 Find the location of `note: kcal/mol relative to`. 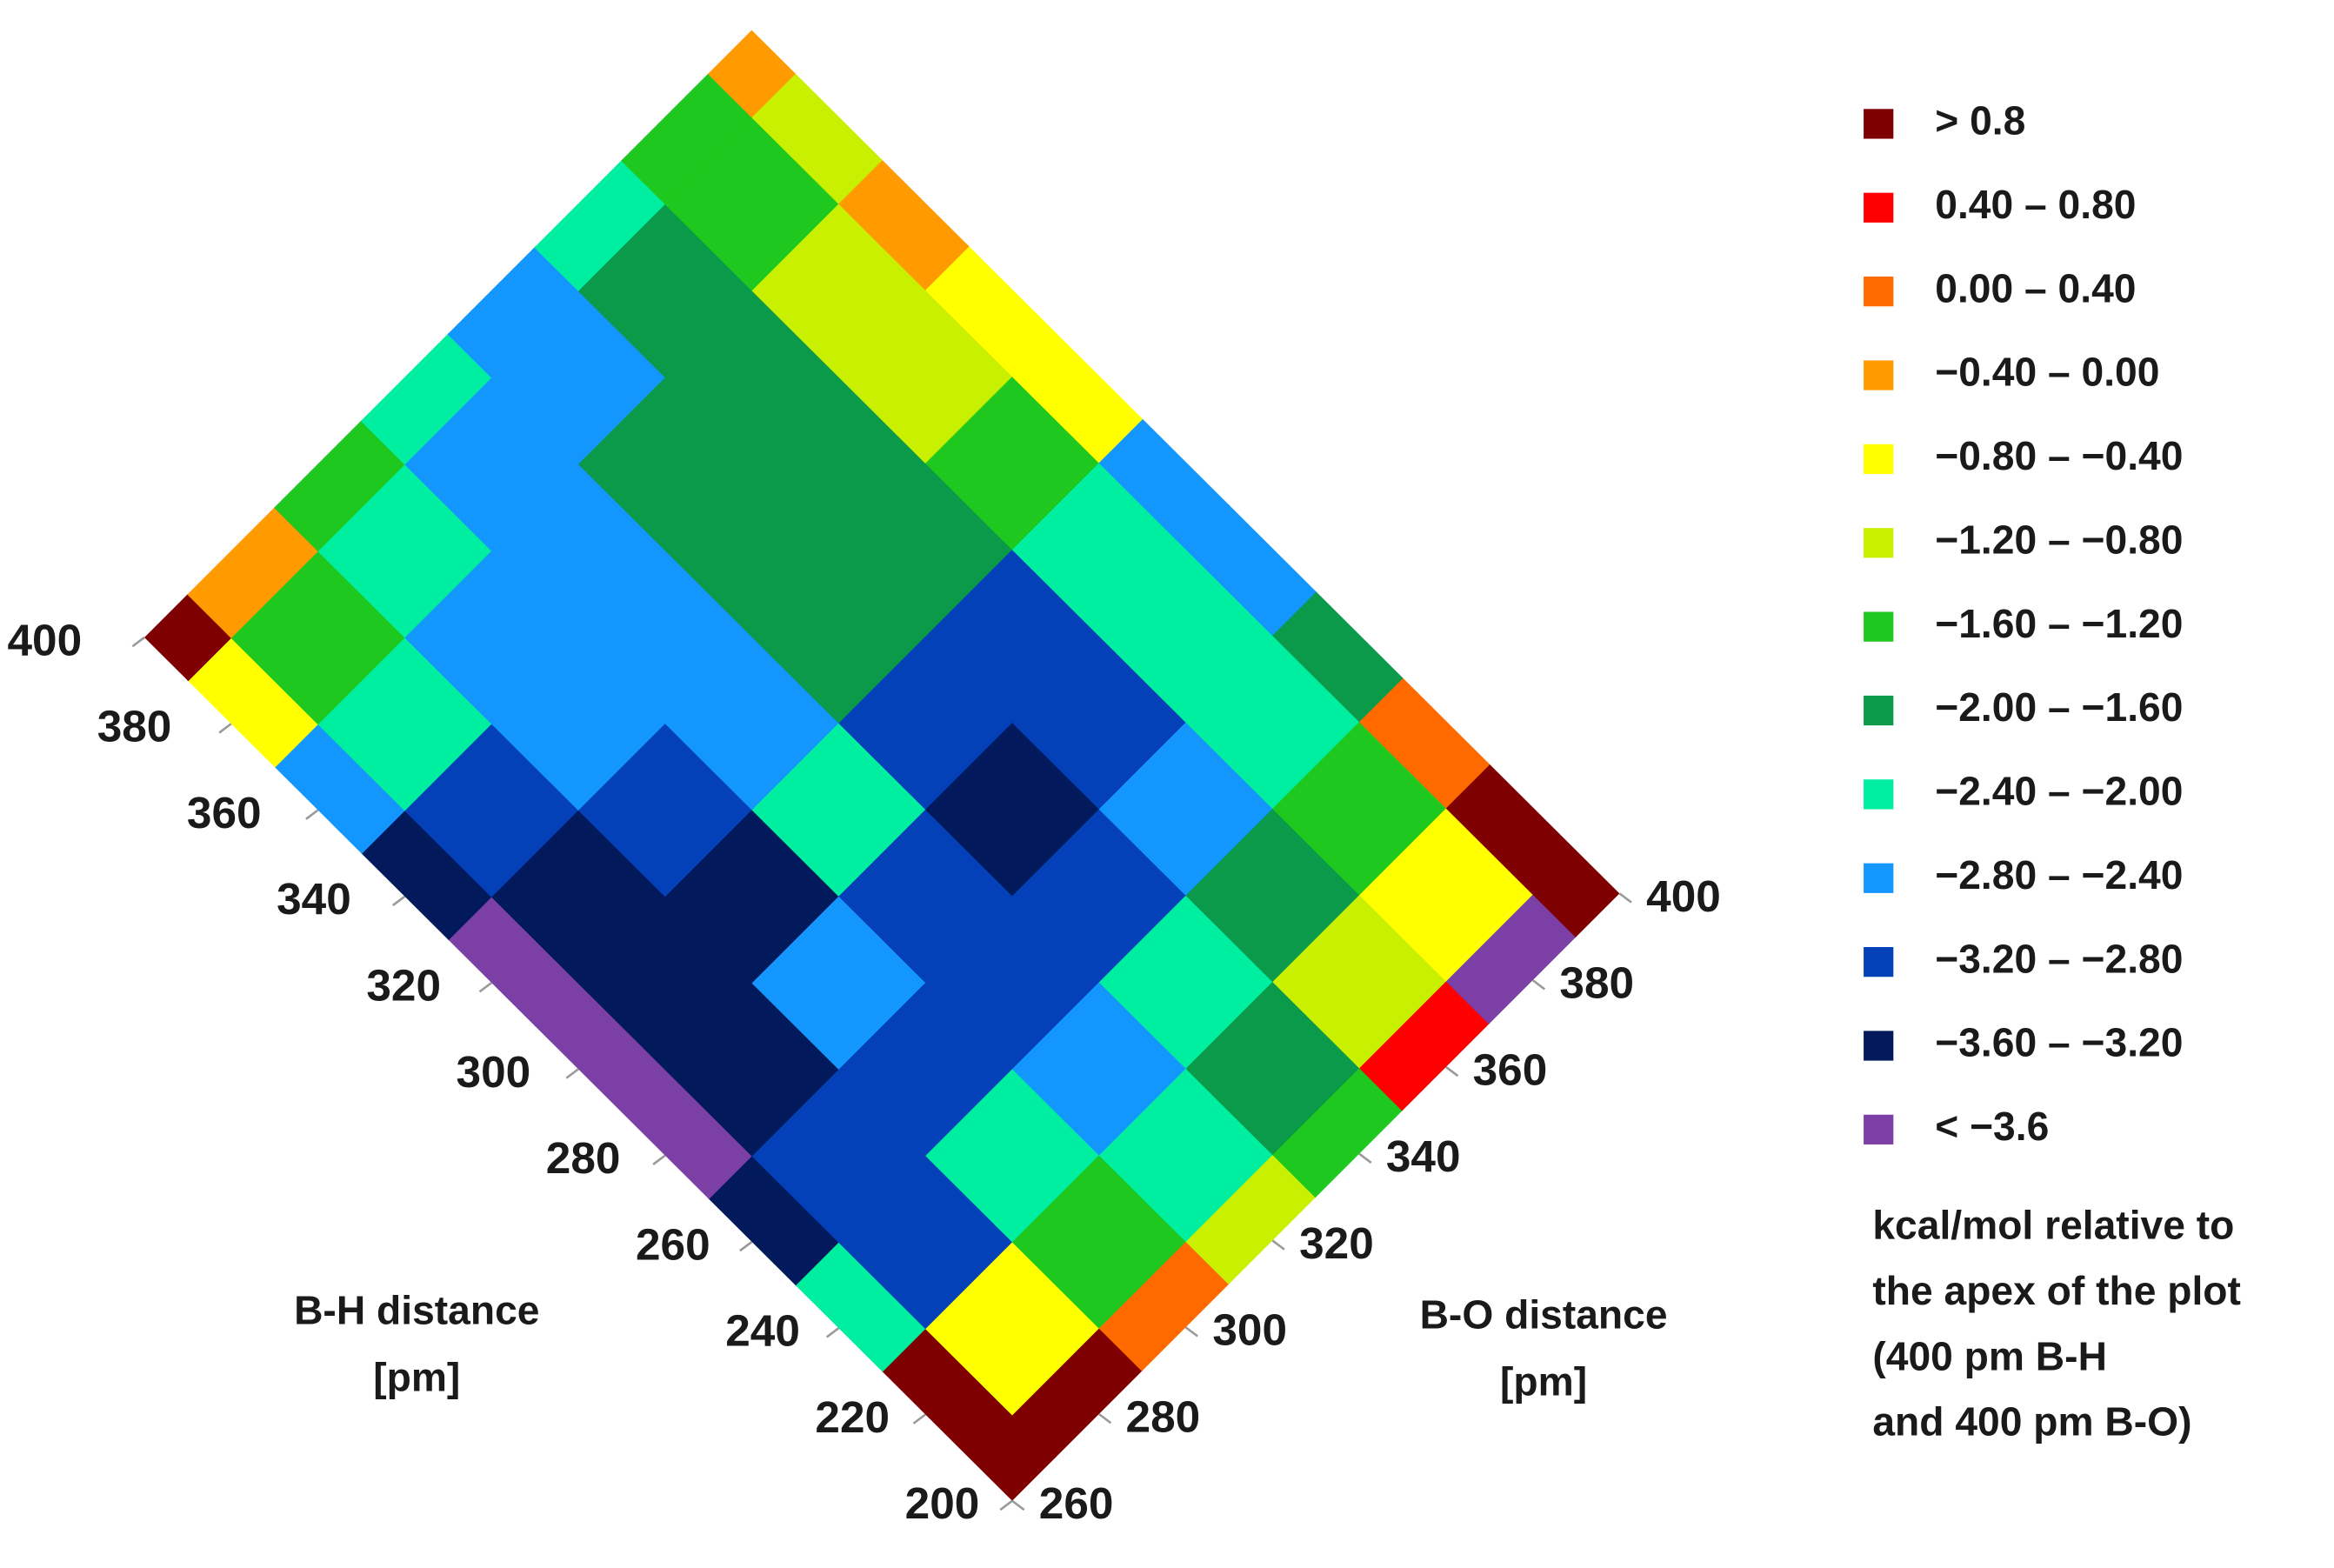

note: kcal/mol relative to is located at coordinates (2053, 1225).